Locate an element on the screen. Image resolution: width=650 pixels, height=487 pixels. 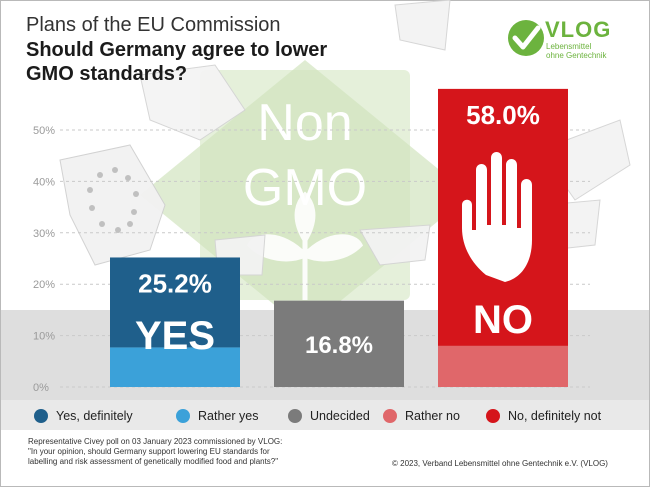
logo-tagline-line2: ohne Gentechnik is located at coordinates (576, 55).